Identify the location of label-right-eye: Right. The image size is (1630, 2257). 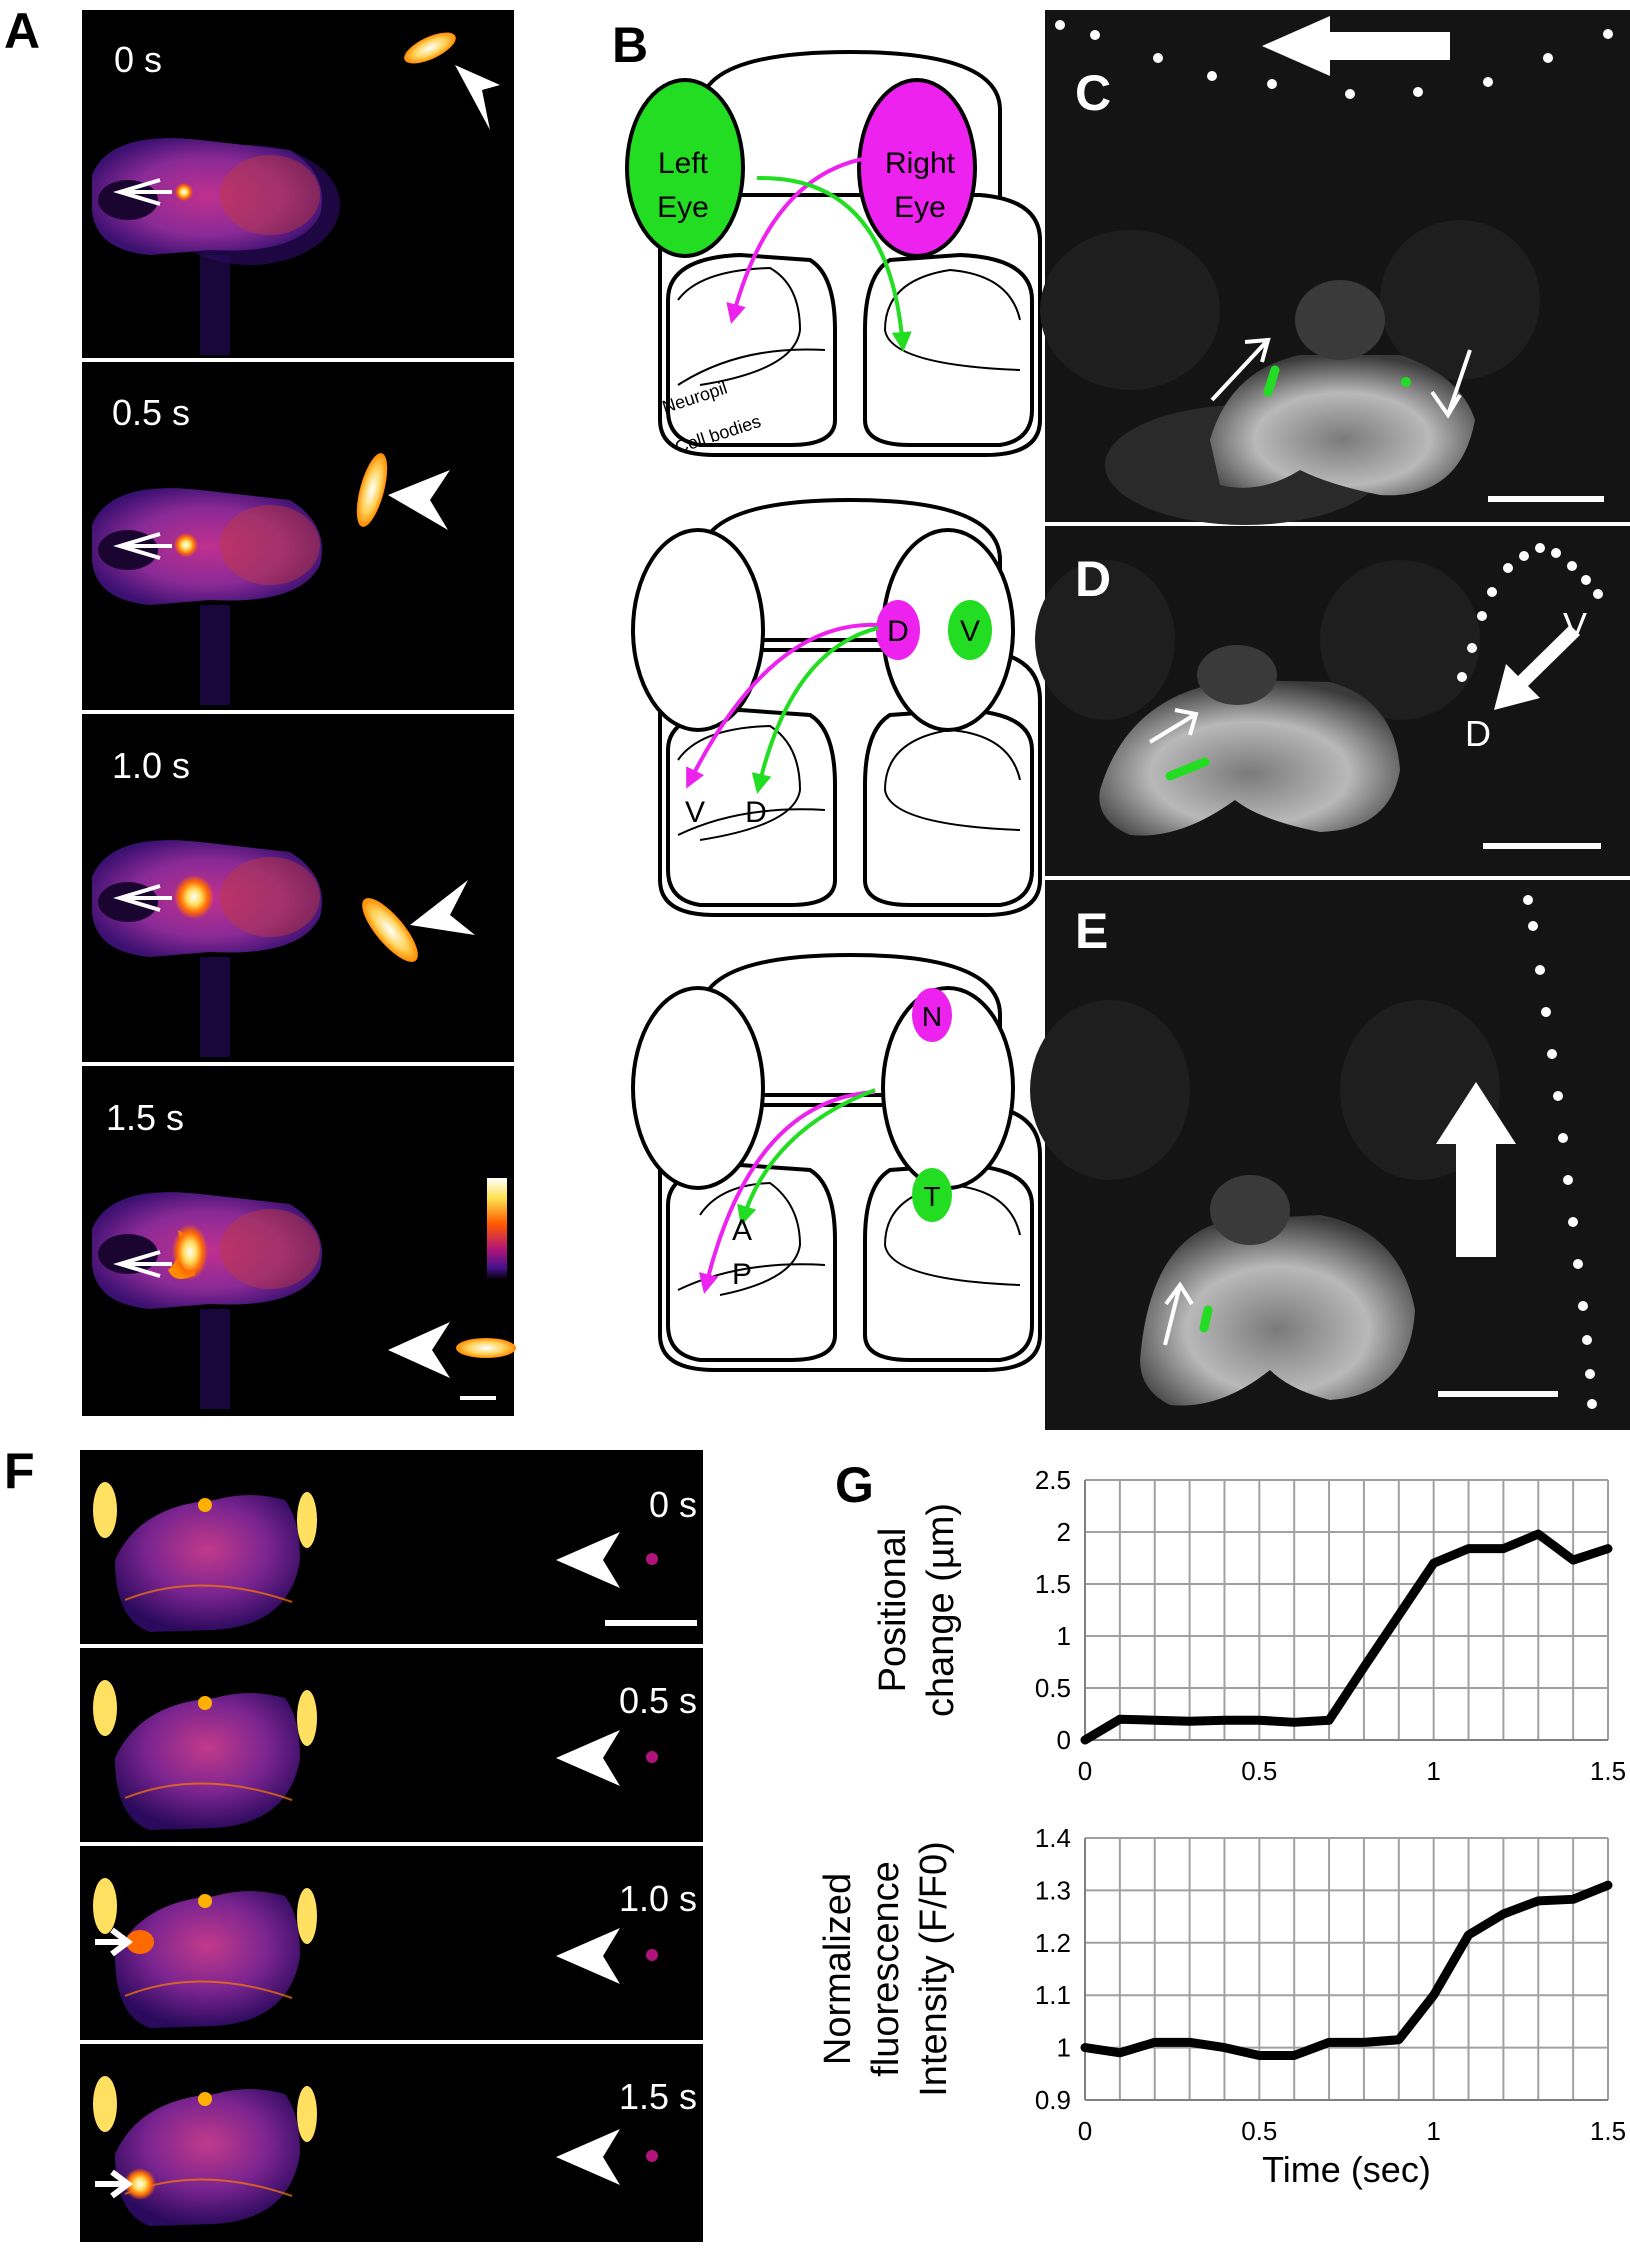
(920, 163).